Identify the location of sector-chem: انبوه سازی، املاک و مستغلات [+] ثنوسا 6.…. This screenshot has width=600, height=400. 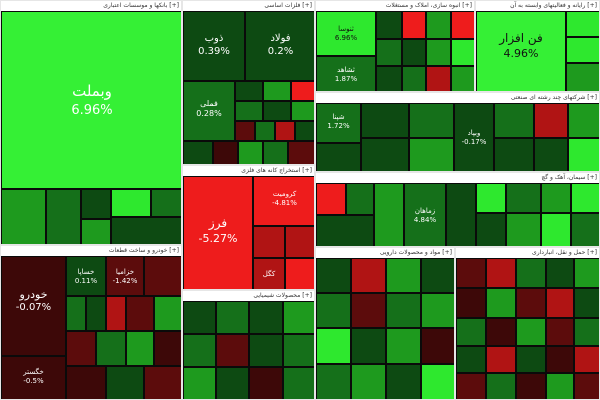
(395, 46).